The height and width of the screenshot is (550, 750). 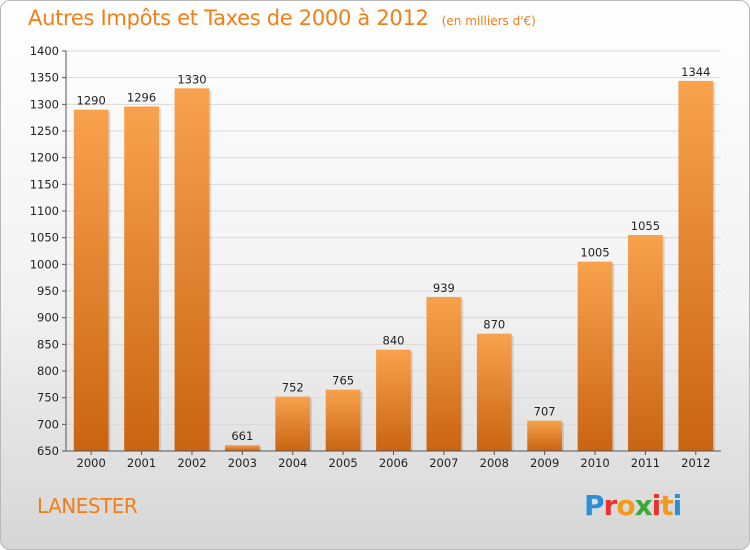 I want to click on data-label-2010: 1005, so click(x=594, y=253).